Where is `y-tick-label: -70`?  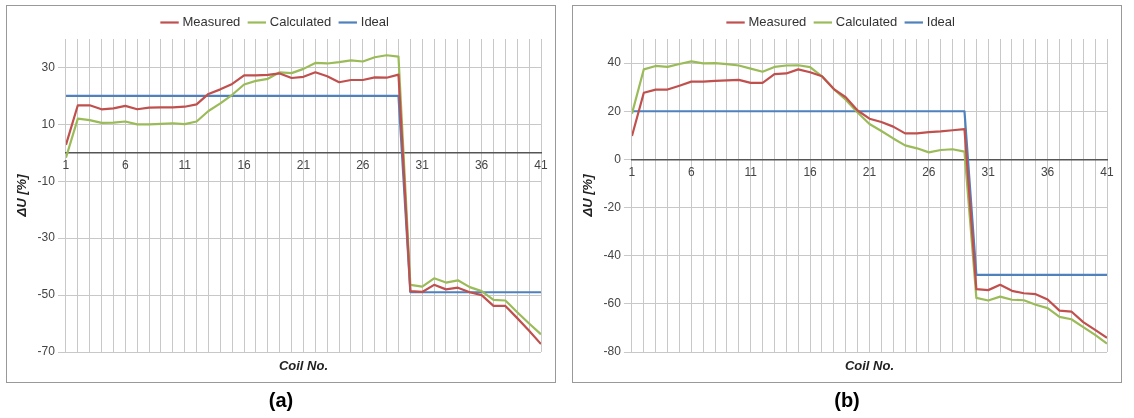
y-tick-label: -70 is located at coordinates (46, 351).